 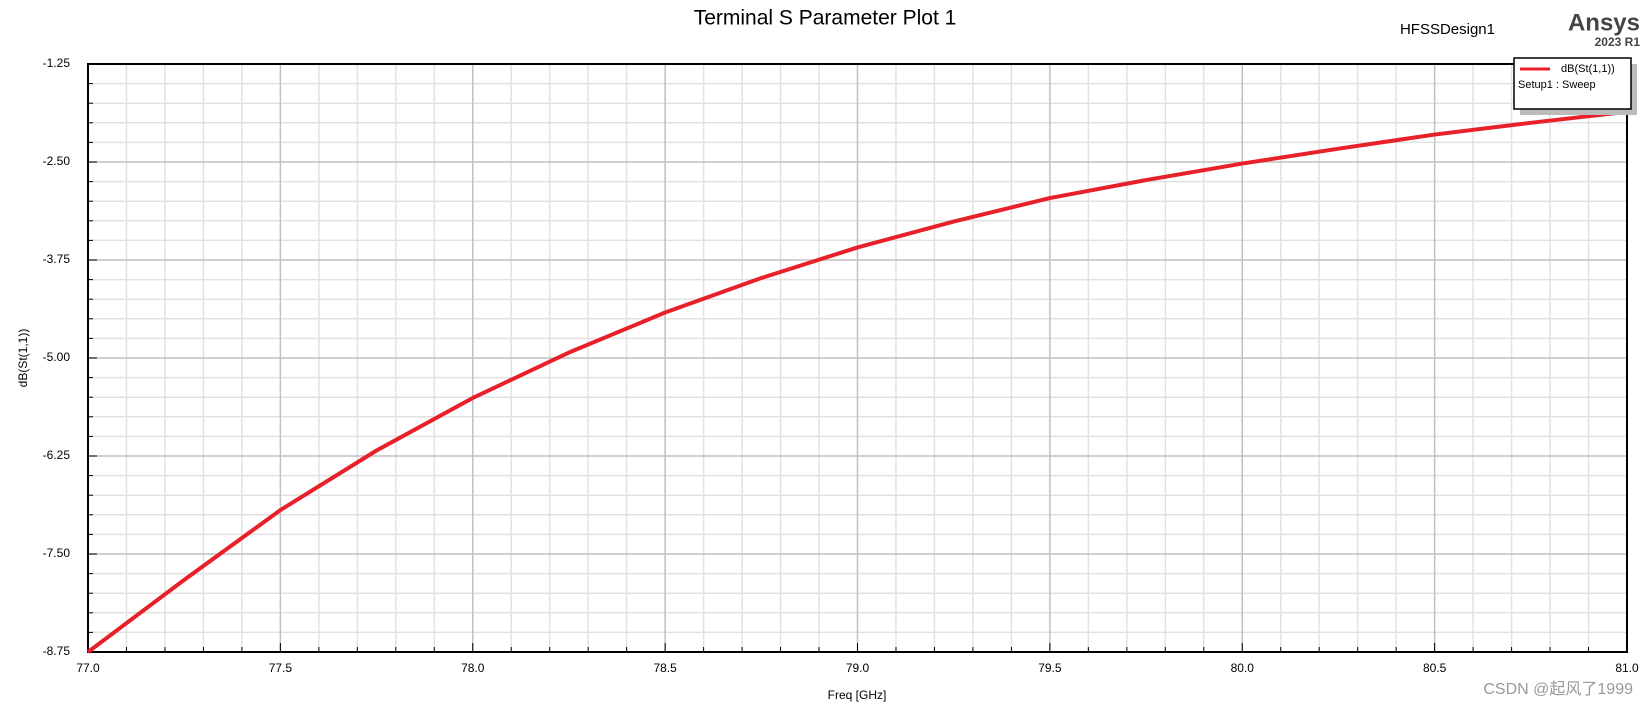 What do you see at coordinates (57, 455) in the screenshot?
I see `y-tick-label: -6.25` at bounding box center [57, 455].